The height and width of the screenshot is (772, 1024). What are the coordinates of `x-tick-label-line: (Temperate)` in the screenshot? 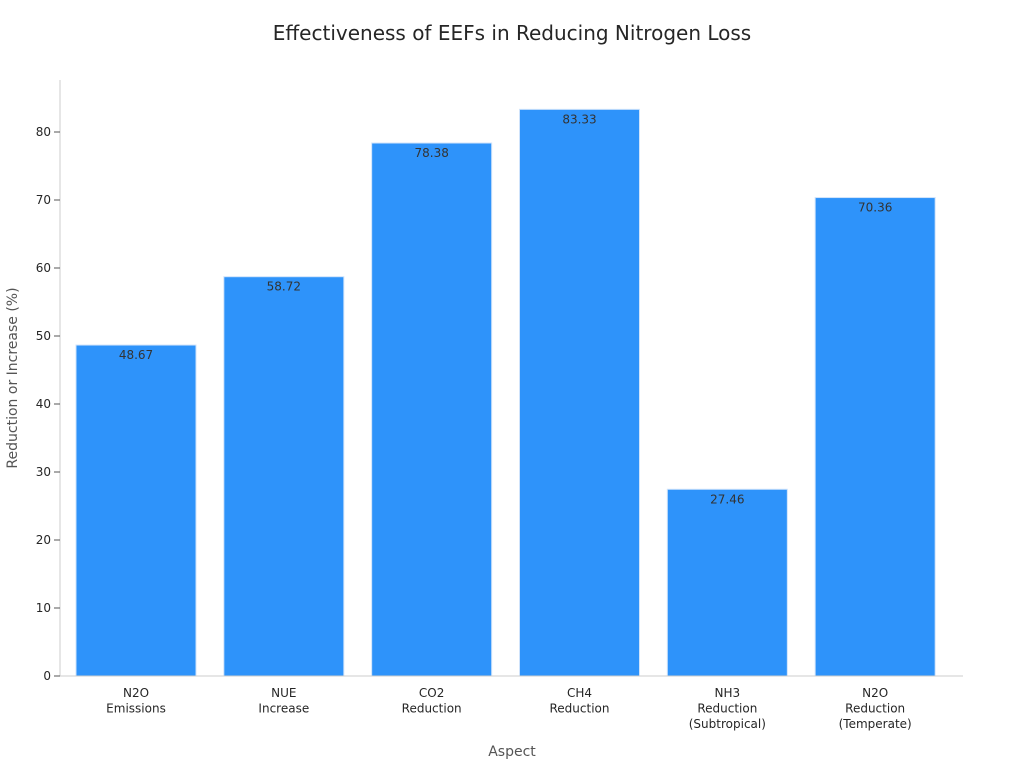 It's located at (875, 724).